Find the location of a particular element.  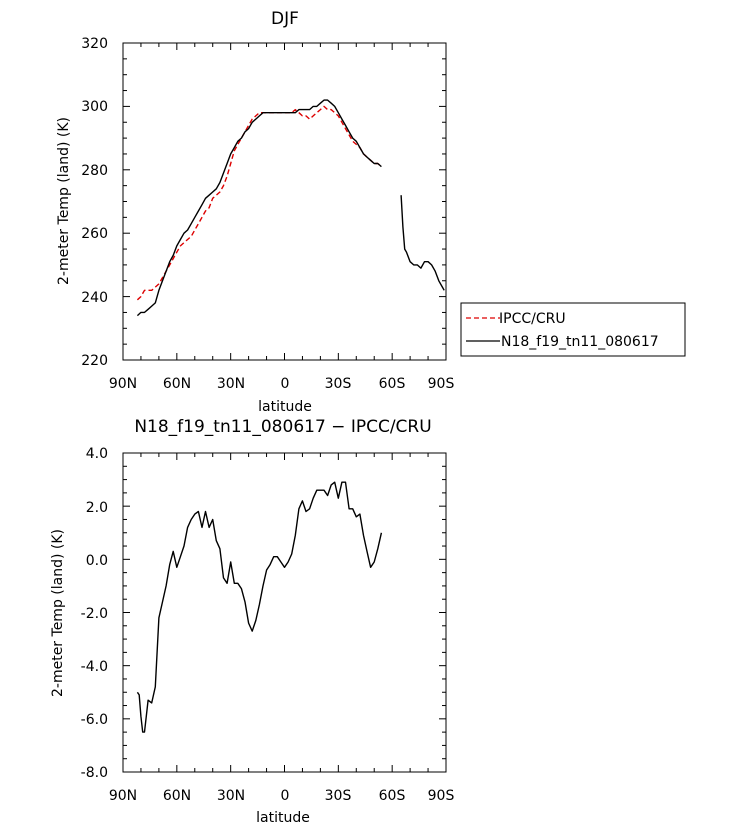

bottom-x-tick-label: 90N is located at coordinates (123, 796).